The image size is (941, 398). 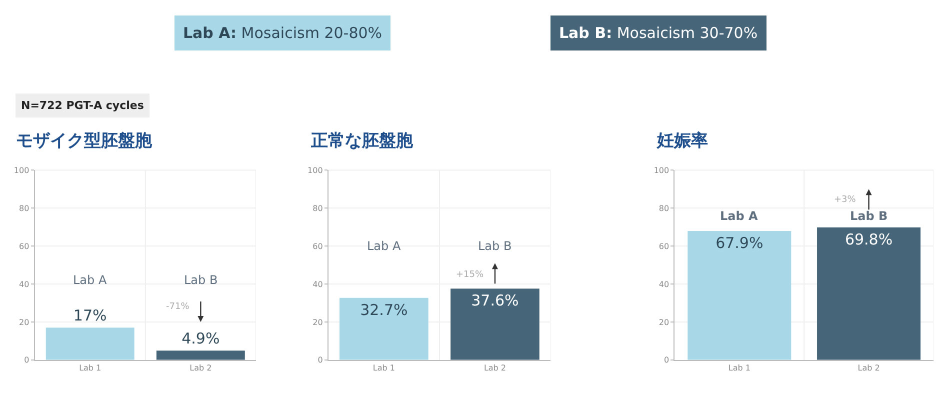 What do you see at coordinates (470, 275) in the screenshot?
I see `annotation: +15%` at bounding box center [470, 275].